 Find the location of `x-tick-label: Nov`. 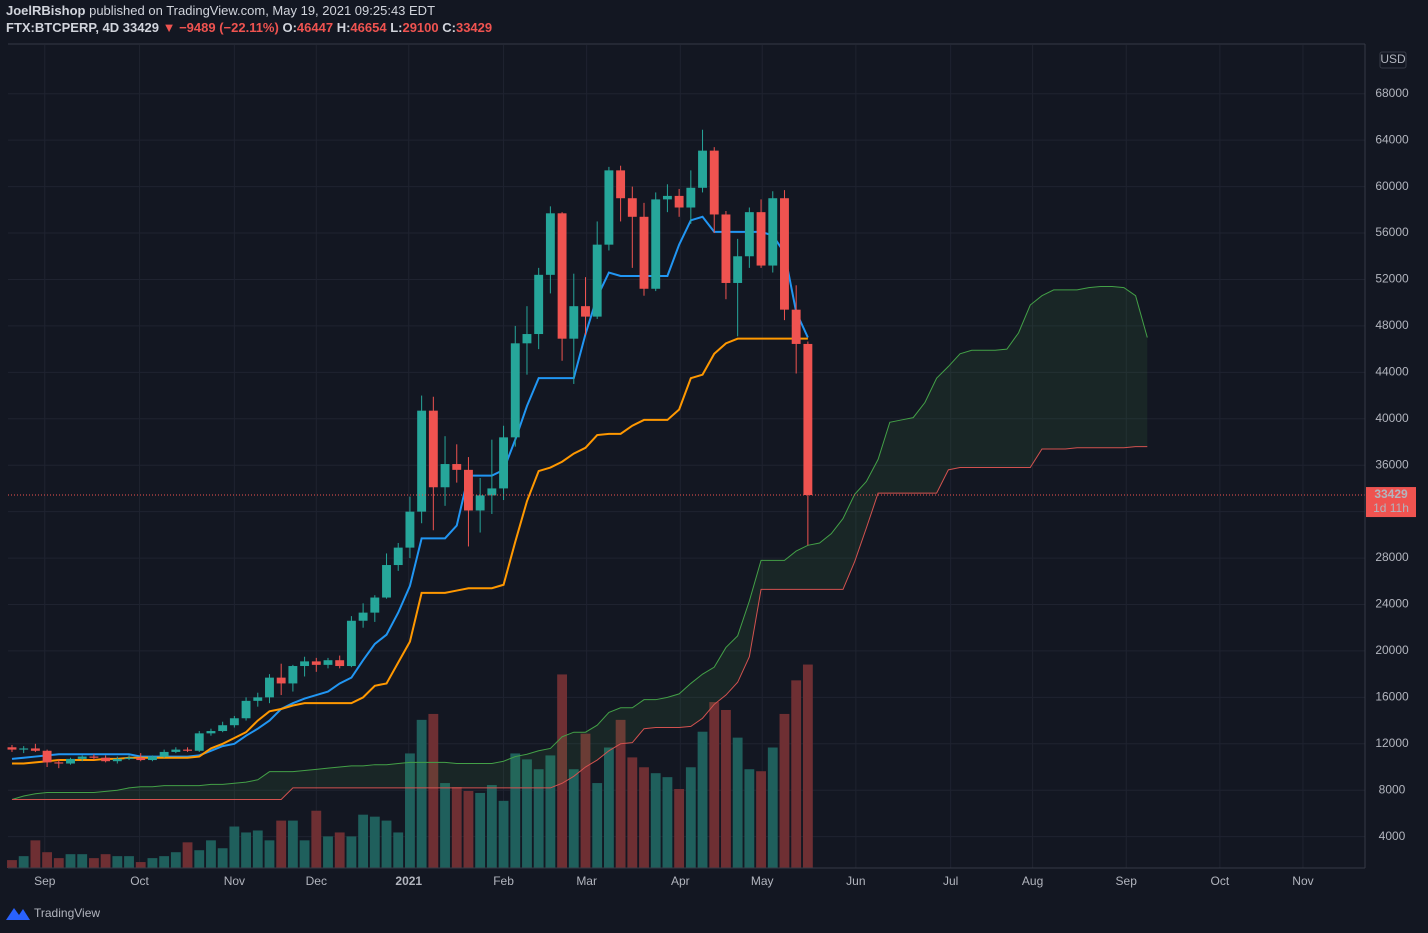

x-tick-label: Nov is located at coordinates (1302, 881).